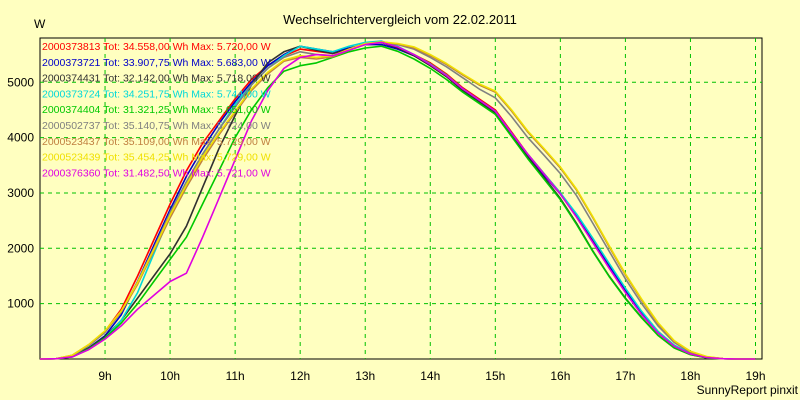 The width and height of the screenshot is (800, 400). I want to click on x-tick-label: 11h, so click(235, 376).